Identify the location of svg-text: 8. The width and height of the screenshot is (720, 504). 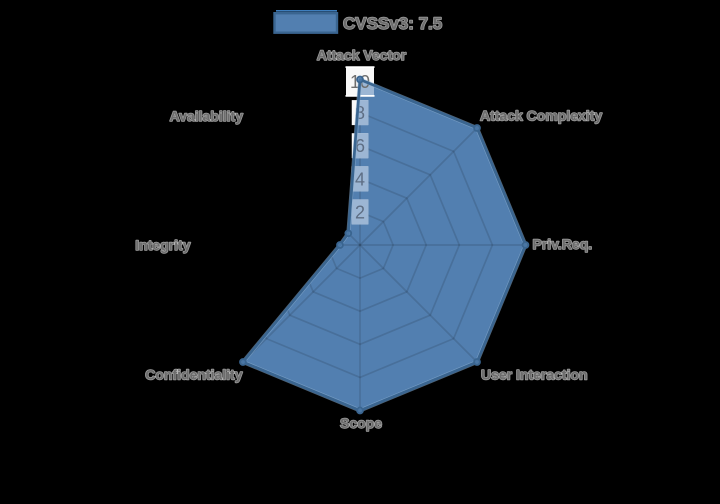
(360, 113).